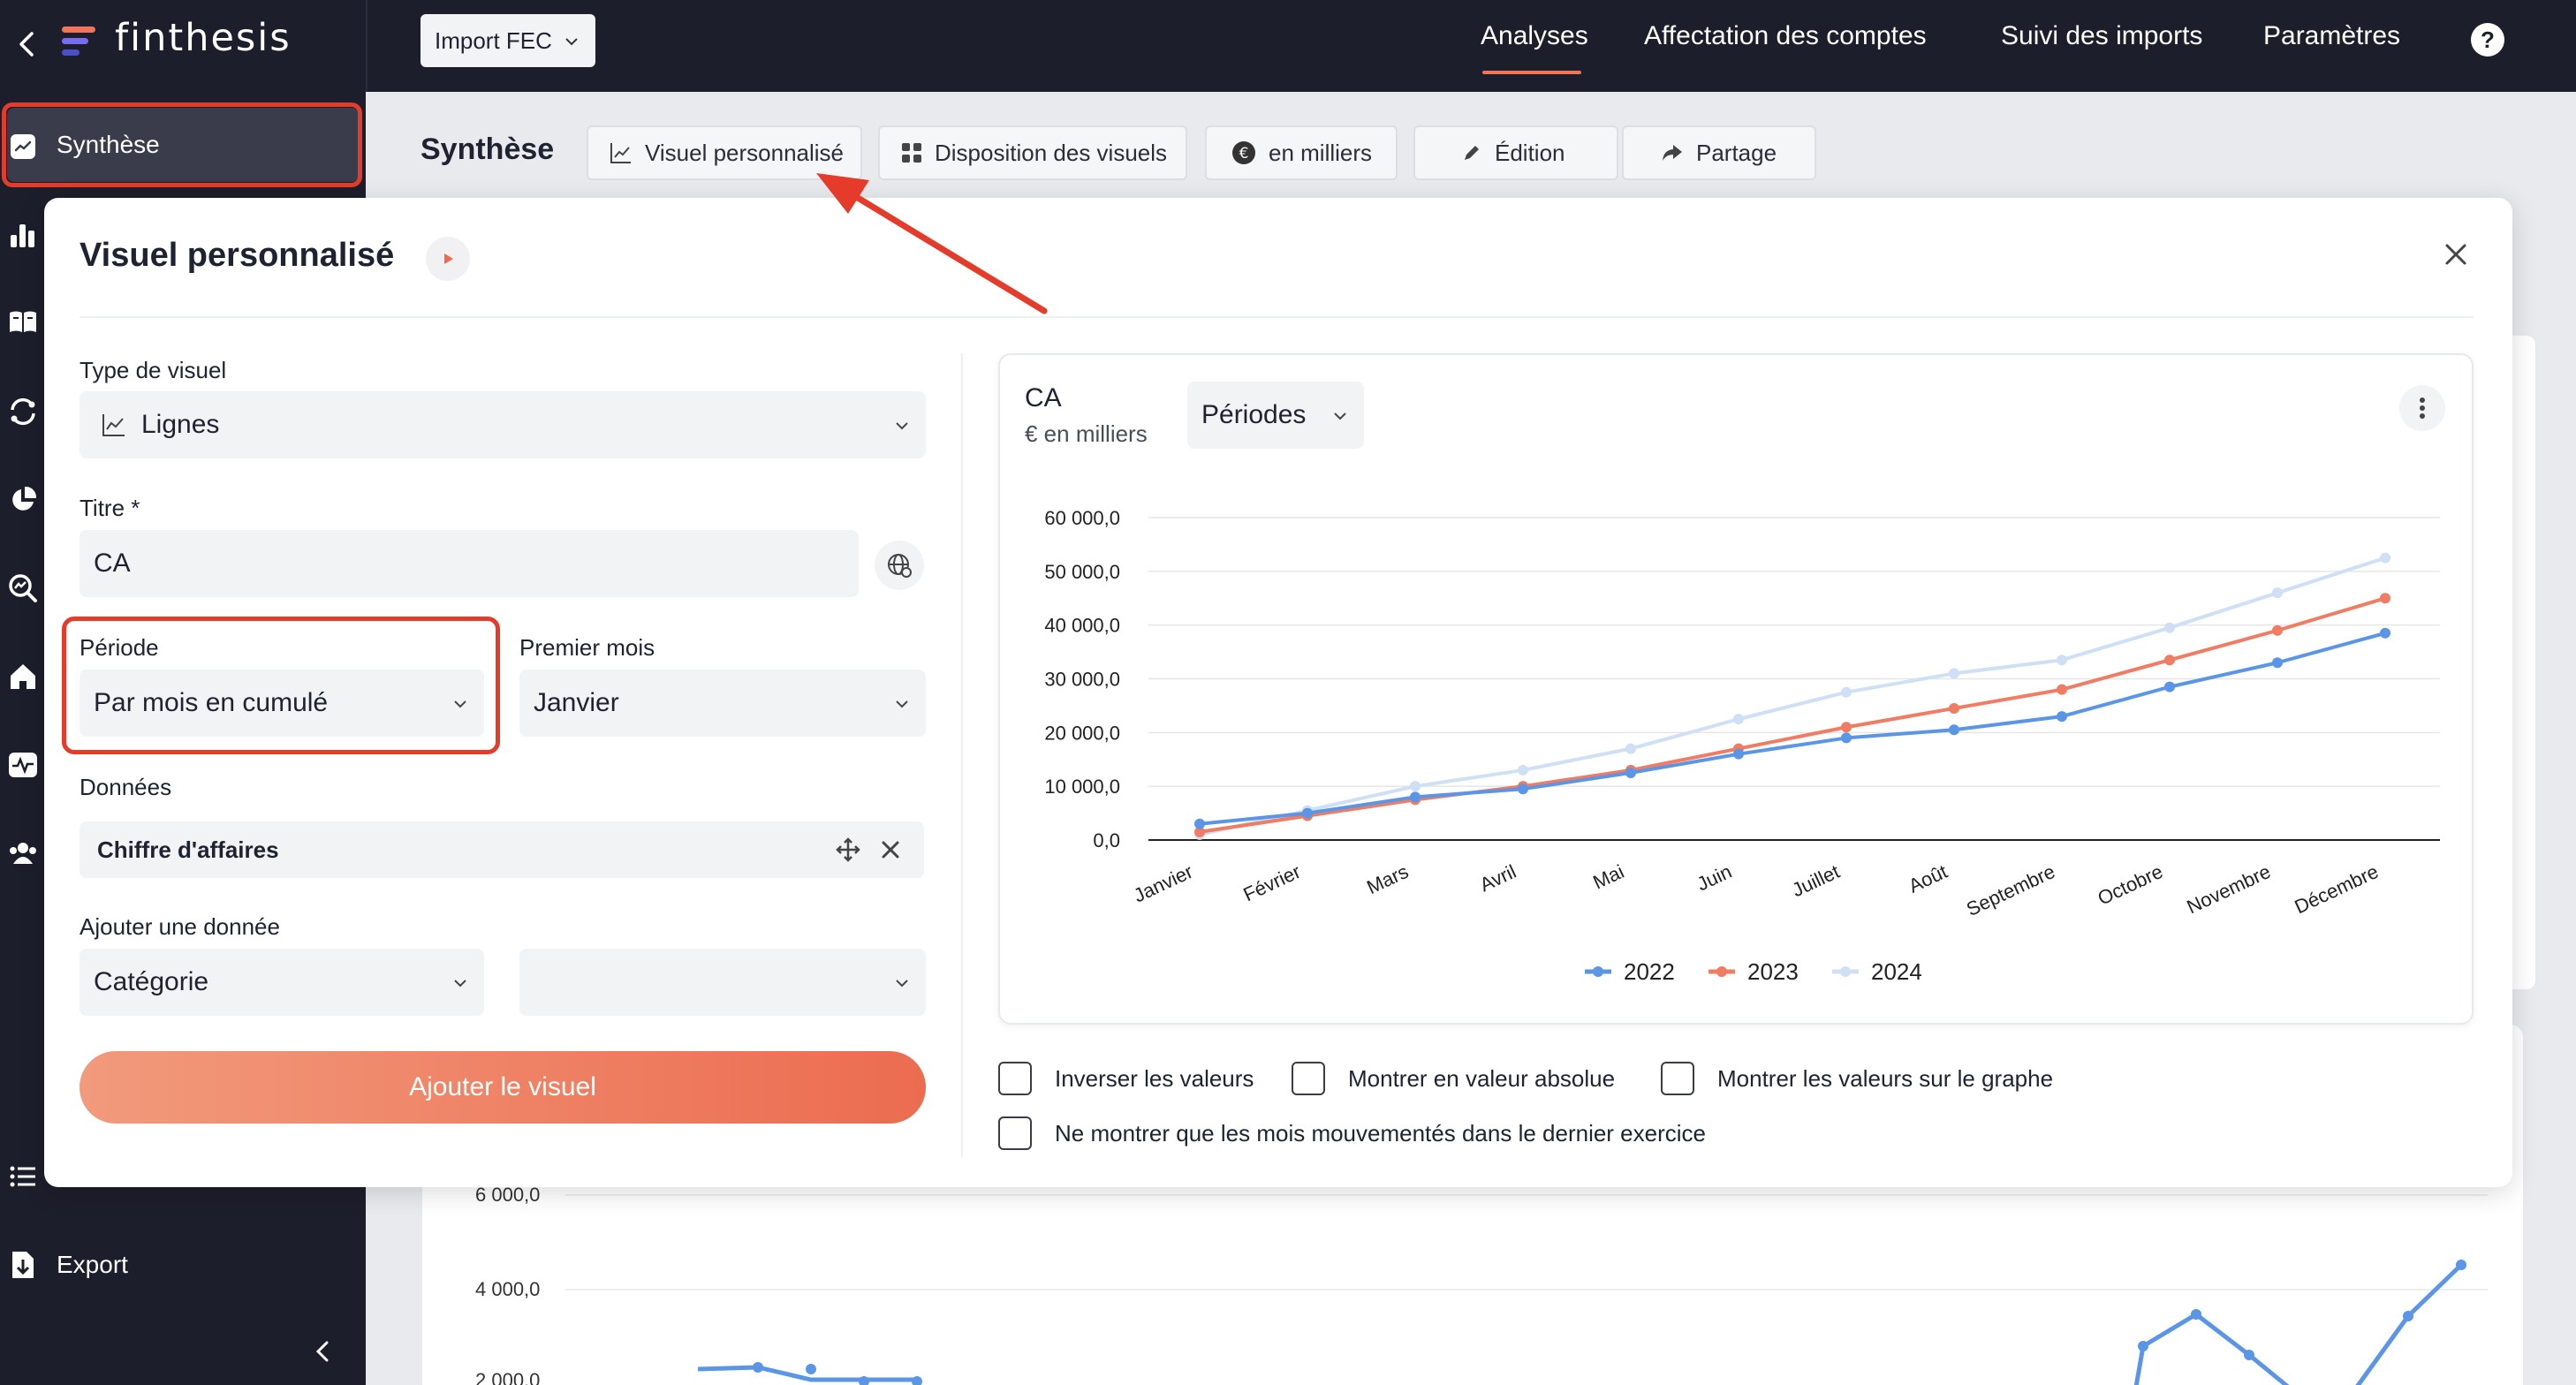 This screenshot has height=1385, width=2576. I want to click on nav-tab-affectation: Affectation des comptes, so click(1786, 35).